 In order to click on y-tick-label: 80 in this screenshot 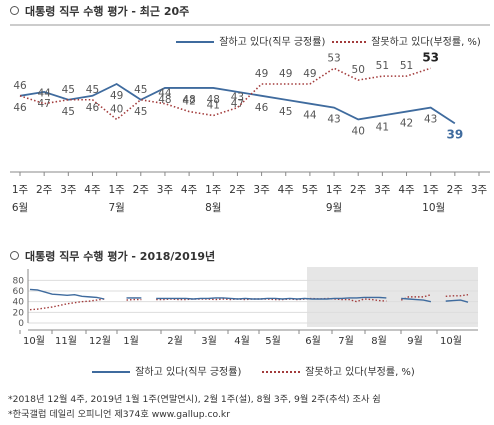, I will do `click(19, 281)`.